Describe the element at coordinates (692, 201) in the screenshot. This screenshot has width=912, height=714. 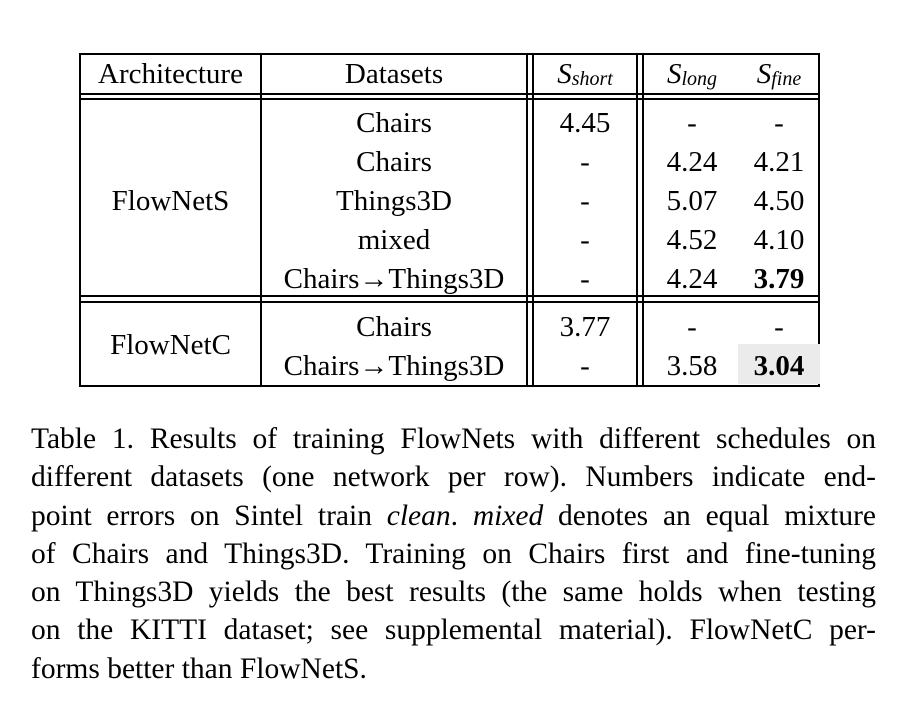
I see `s-long-cell: 5.07` at that location.